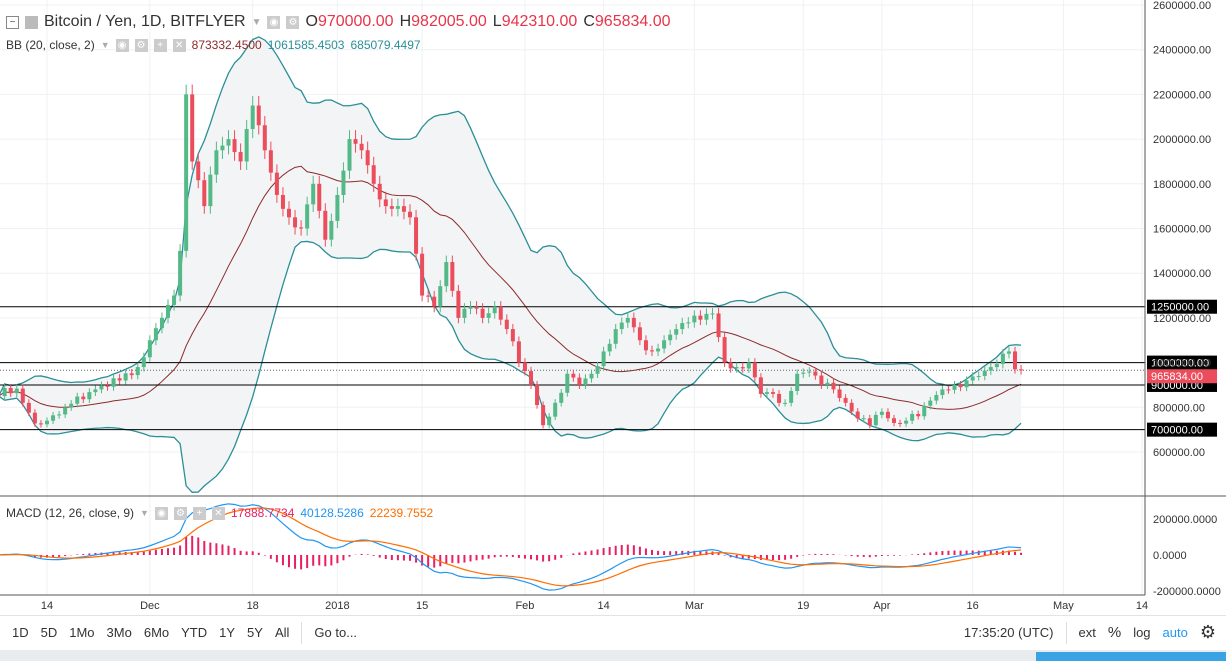  Describe the element at coordinates (70, 513) in the screenshot. I see `macd-label: MACD (12, 26, close, 9)` at that location.